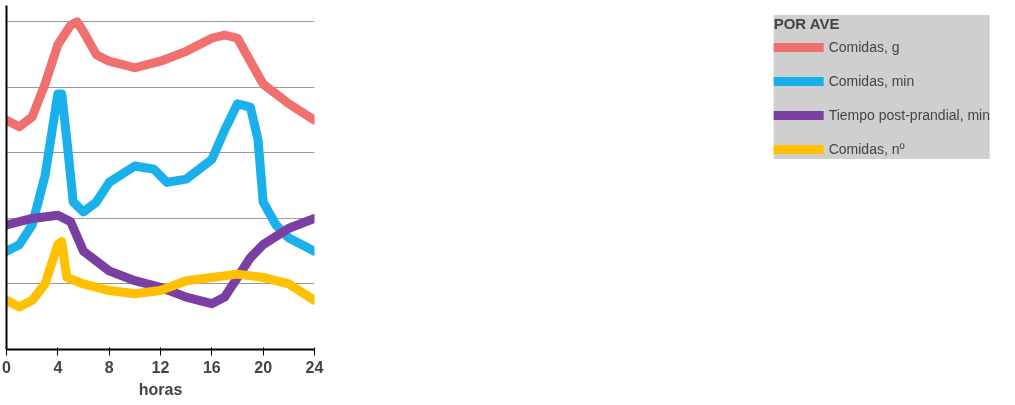 The image size is (1015, 405). I want to click on legend-title: POR AVE, so click(807, 23).